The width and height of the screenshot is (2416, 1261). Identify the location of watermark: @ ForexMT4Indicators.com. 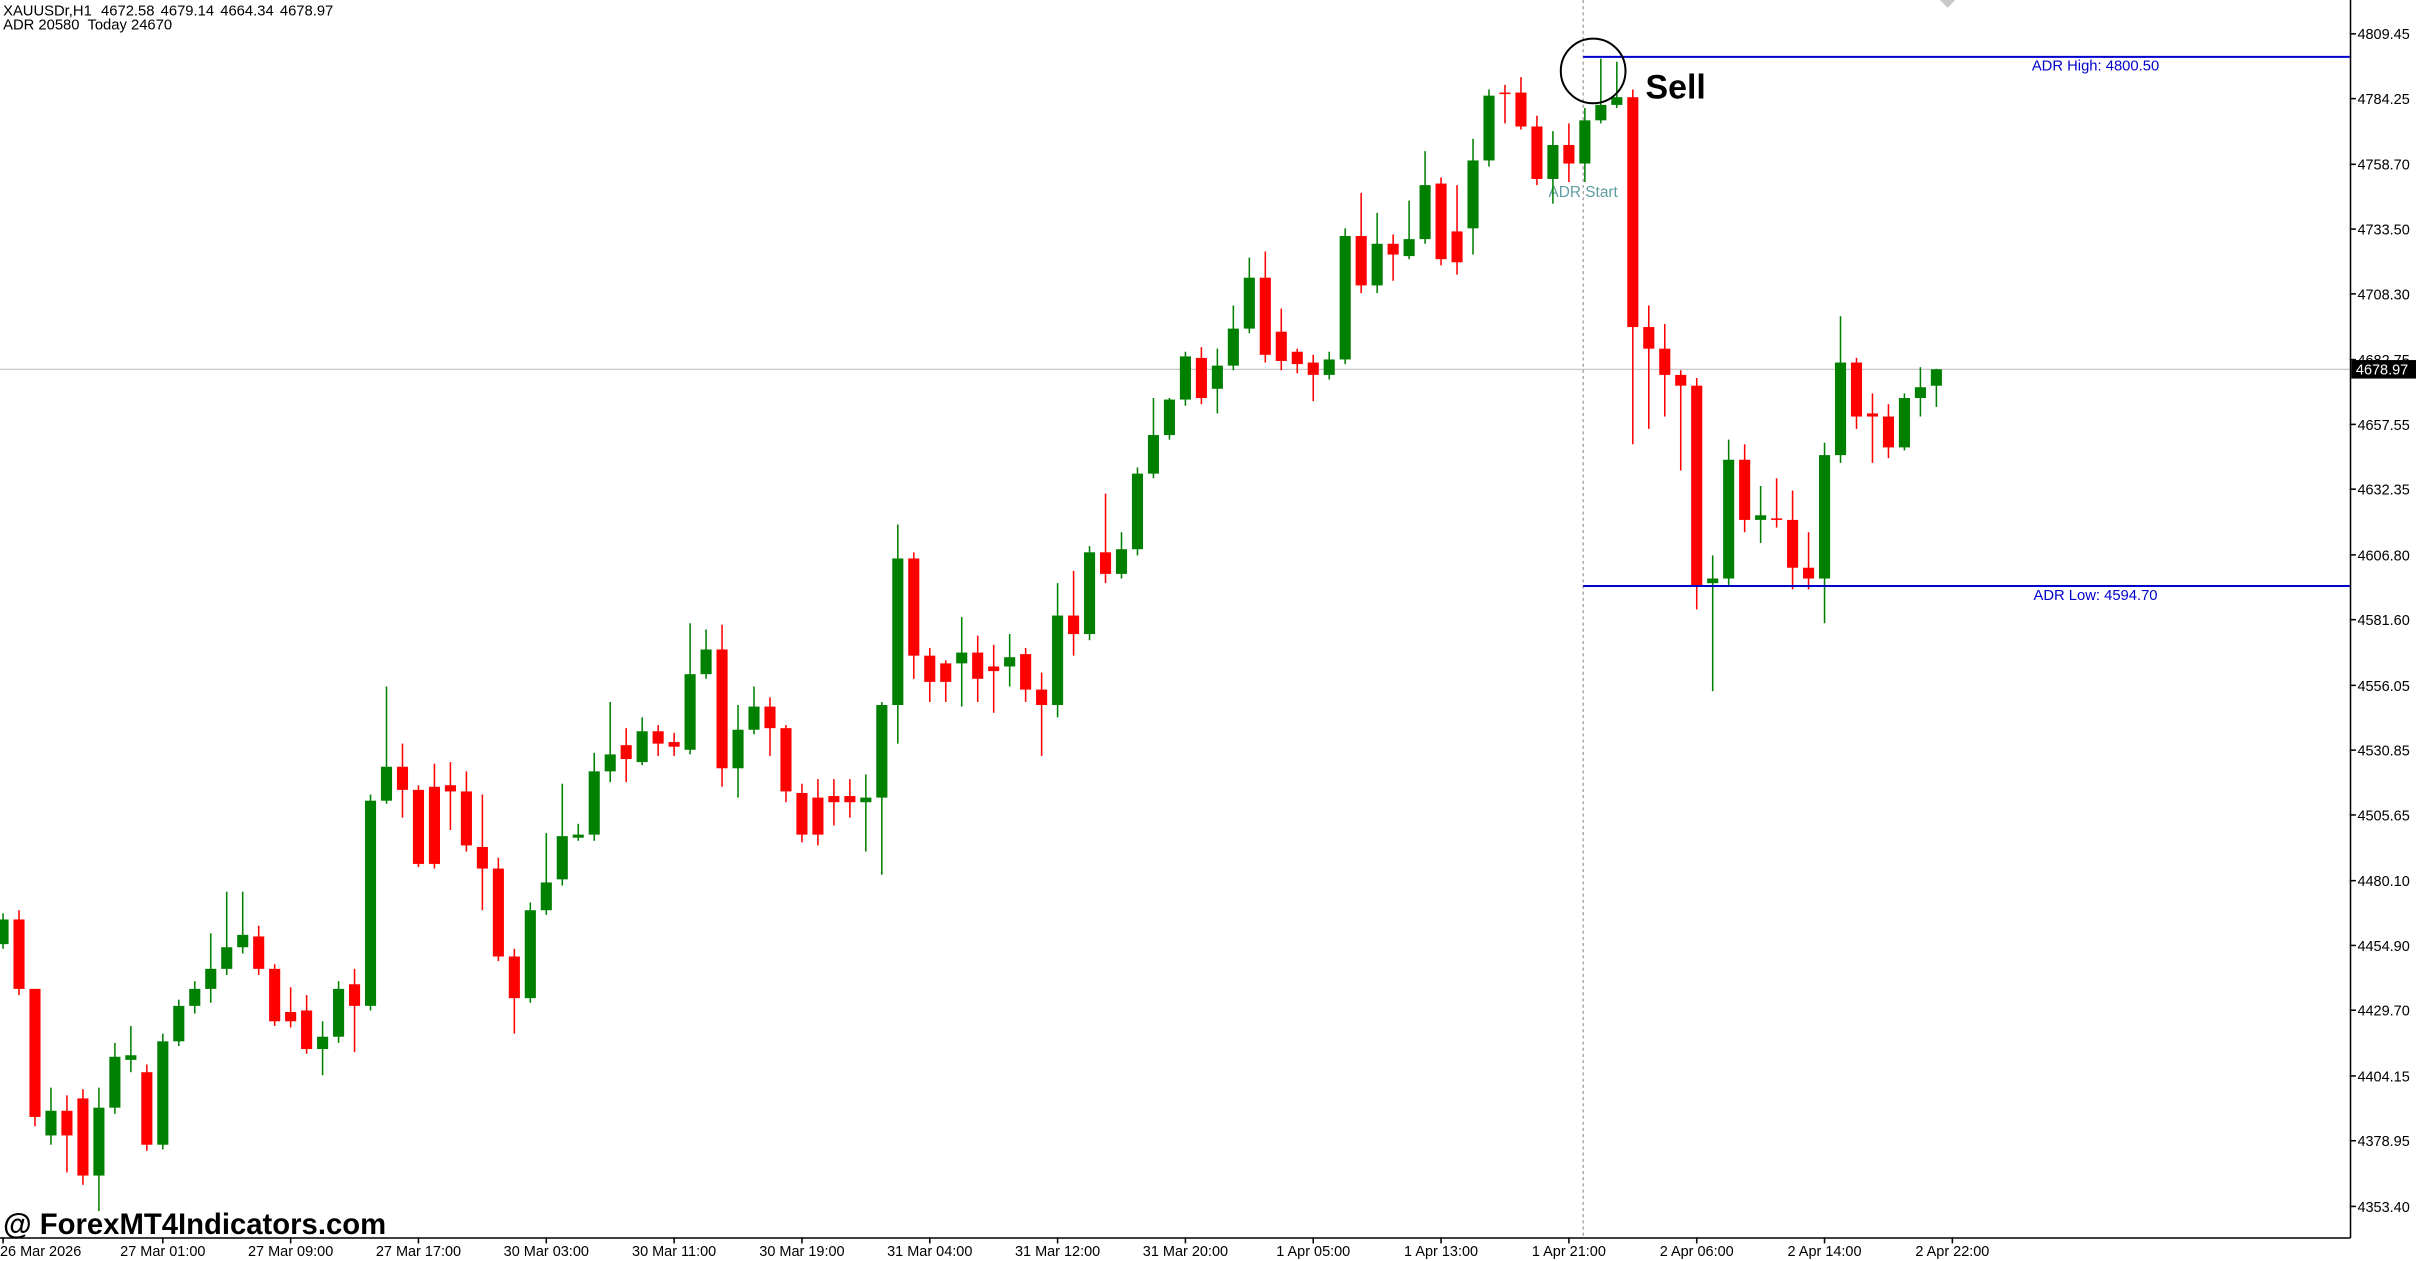
(194, 1225).